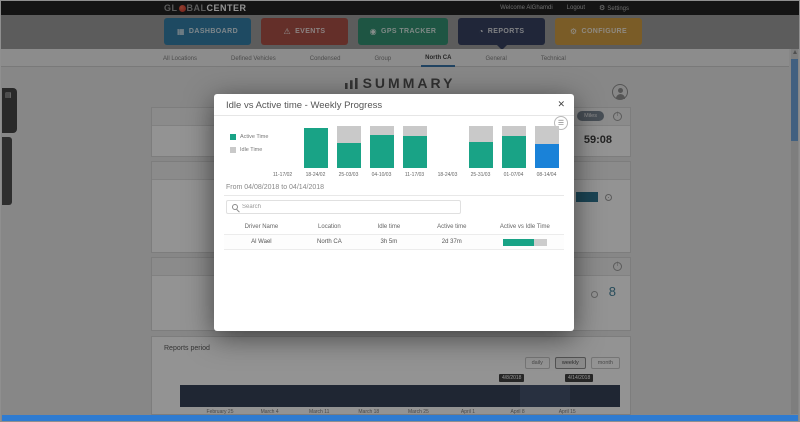  Describe the element at coordinates (587, 197) in the screenshot. I see `mini-bar` at that location.